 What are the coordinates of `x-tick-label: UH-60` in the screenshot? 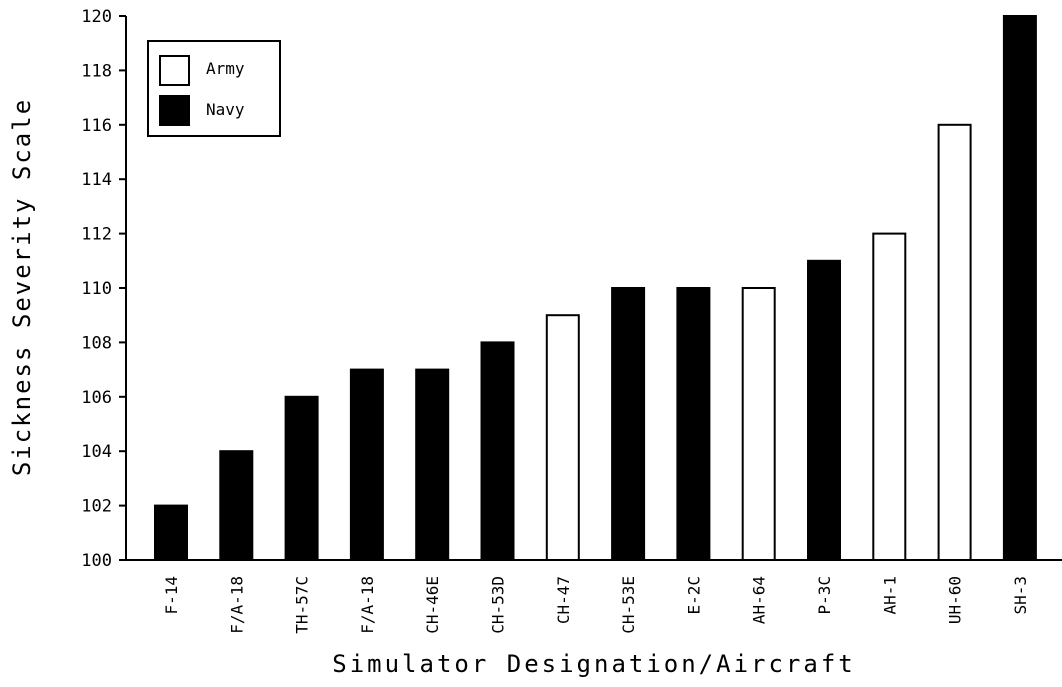 It's located at (955, 600).